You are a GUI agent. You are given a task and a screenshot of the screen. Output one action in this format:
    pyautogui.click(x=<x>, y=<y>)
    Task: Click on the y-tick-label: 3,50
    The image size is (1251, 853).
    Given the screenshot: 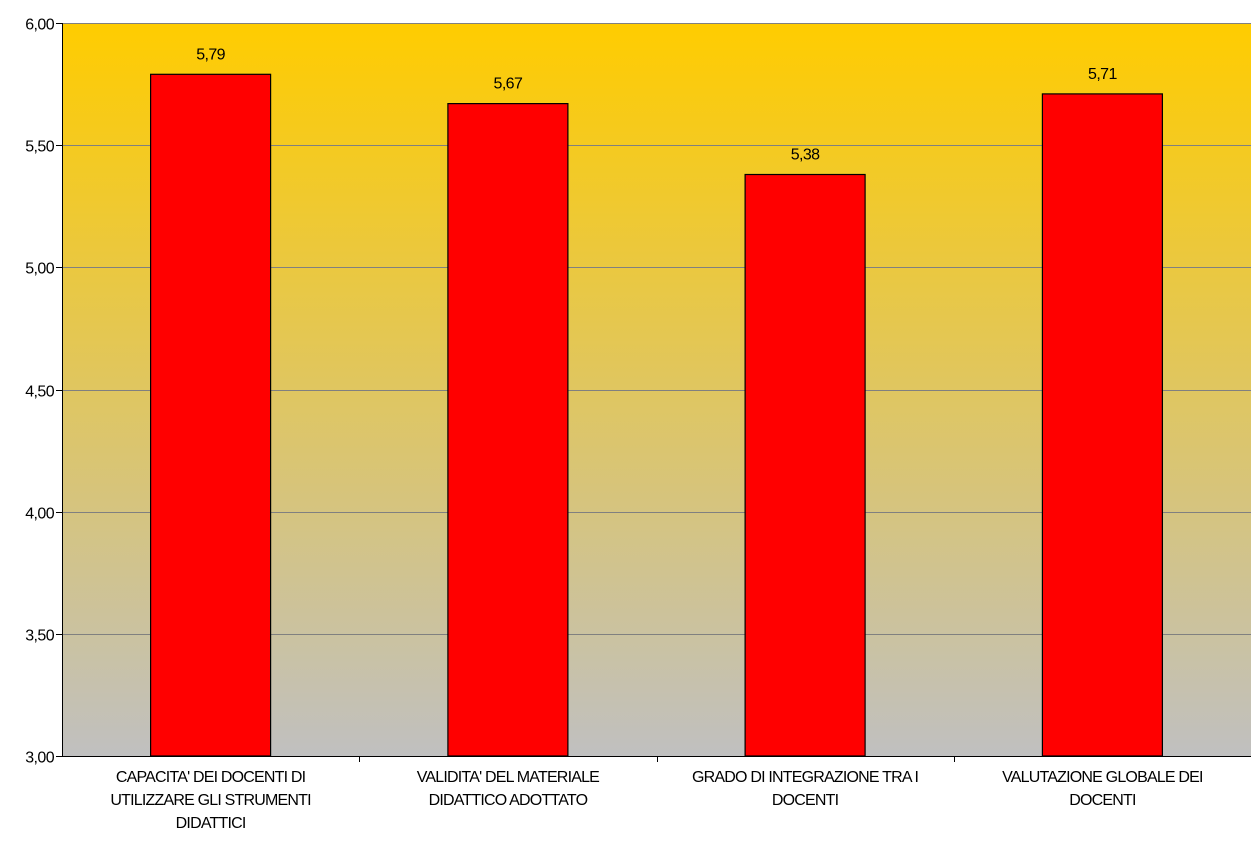 What is the action you would take?
    pyautogui.click(x=39, y=636)
    